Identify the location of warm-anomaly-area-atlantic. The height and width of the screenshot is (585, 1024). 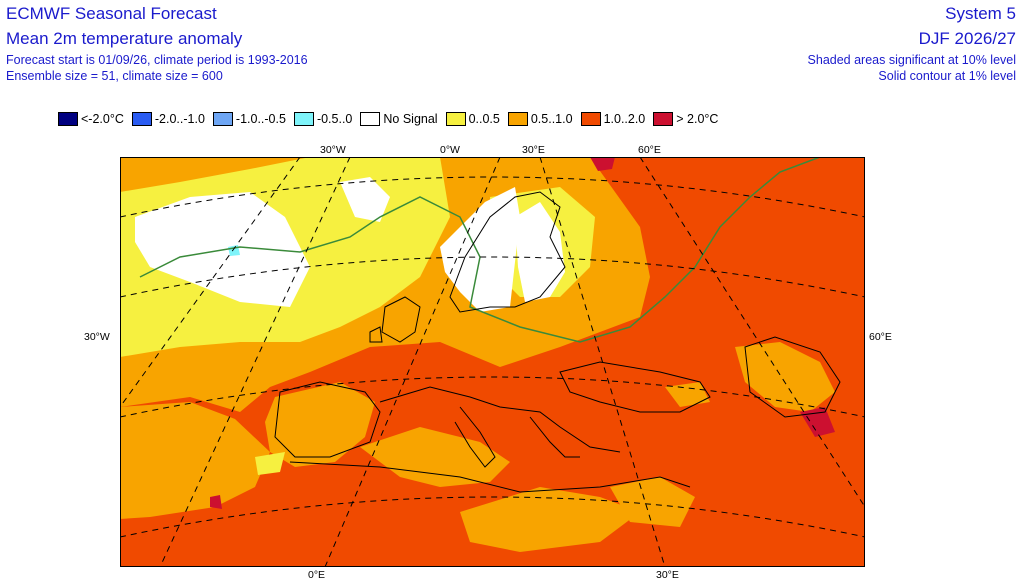
(195, 460).